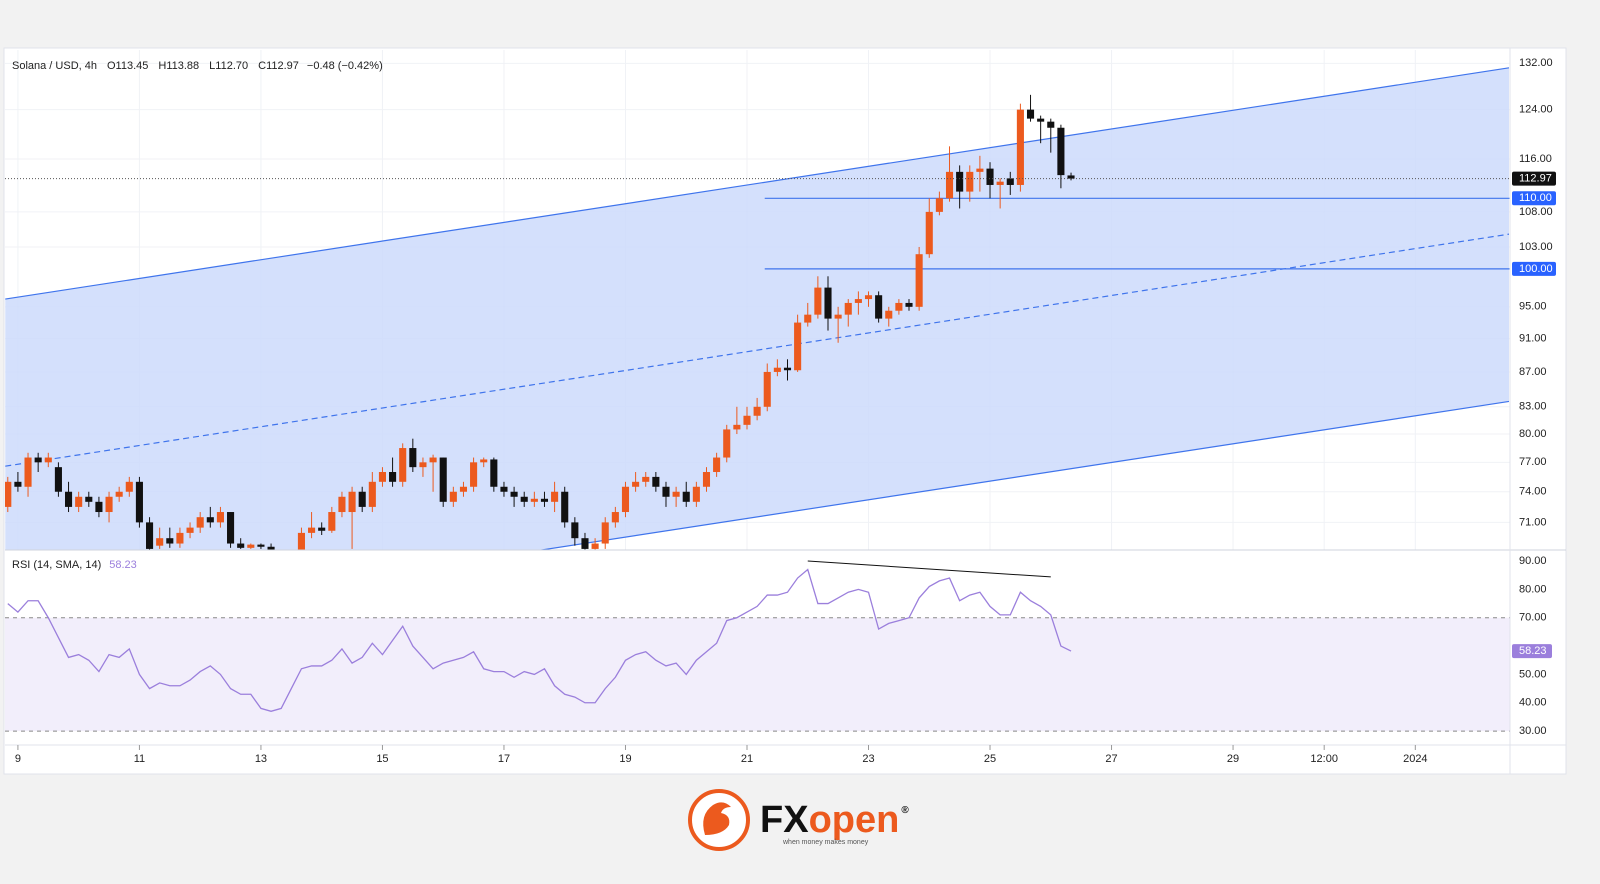  I want to click on x-tick-label: 17, so click(504, 759).